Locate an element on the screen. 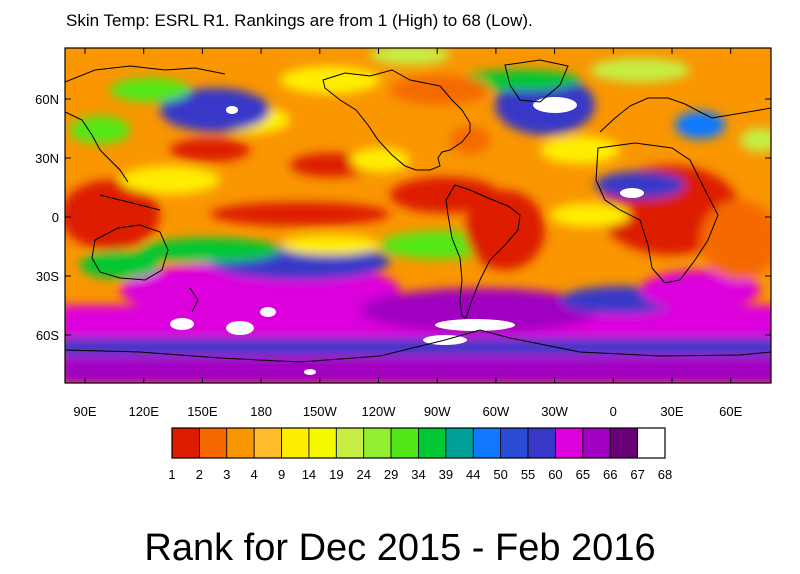 Image resolution: width=800 pixels, height=574 pixels. colorbar-frame is located at coordinates (418, 443).